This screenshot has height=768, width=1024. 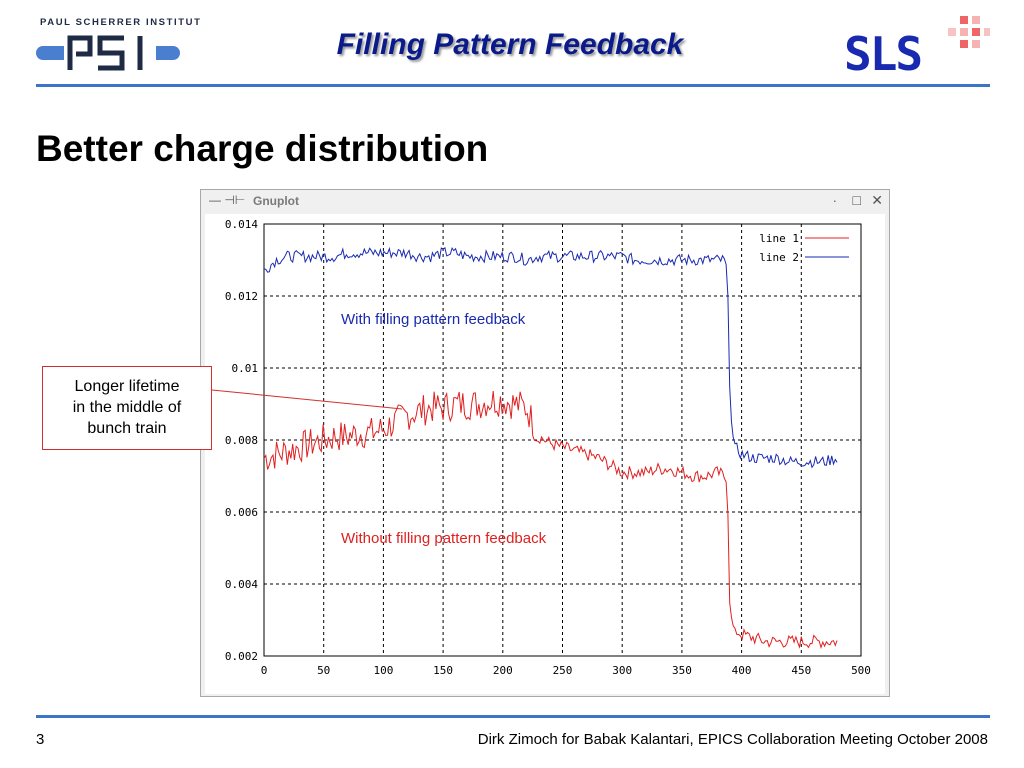 I want to click on x-tick-label: 50, so click(x=323, y=670).